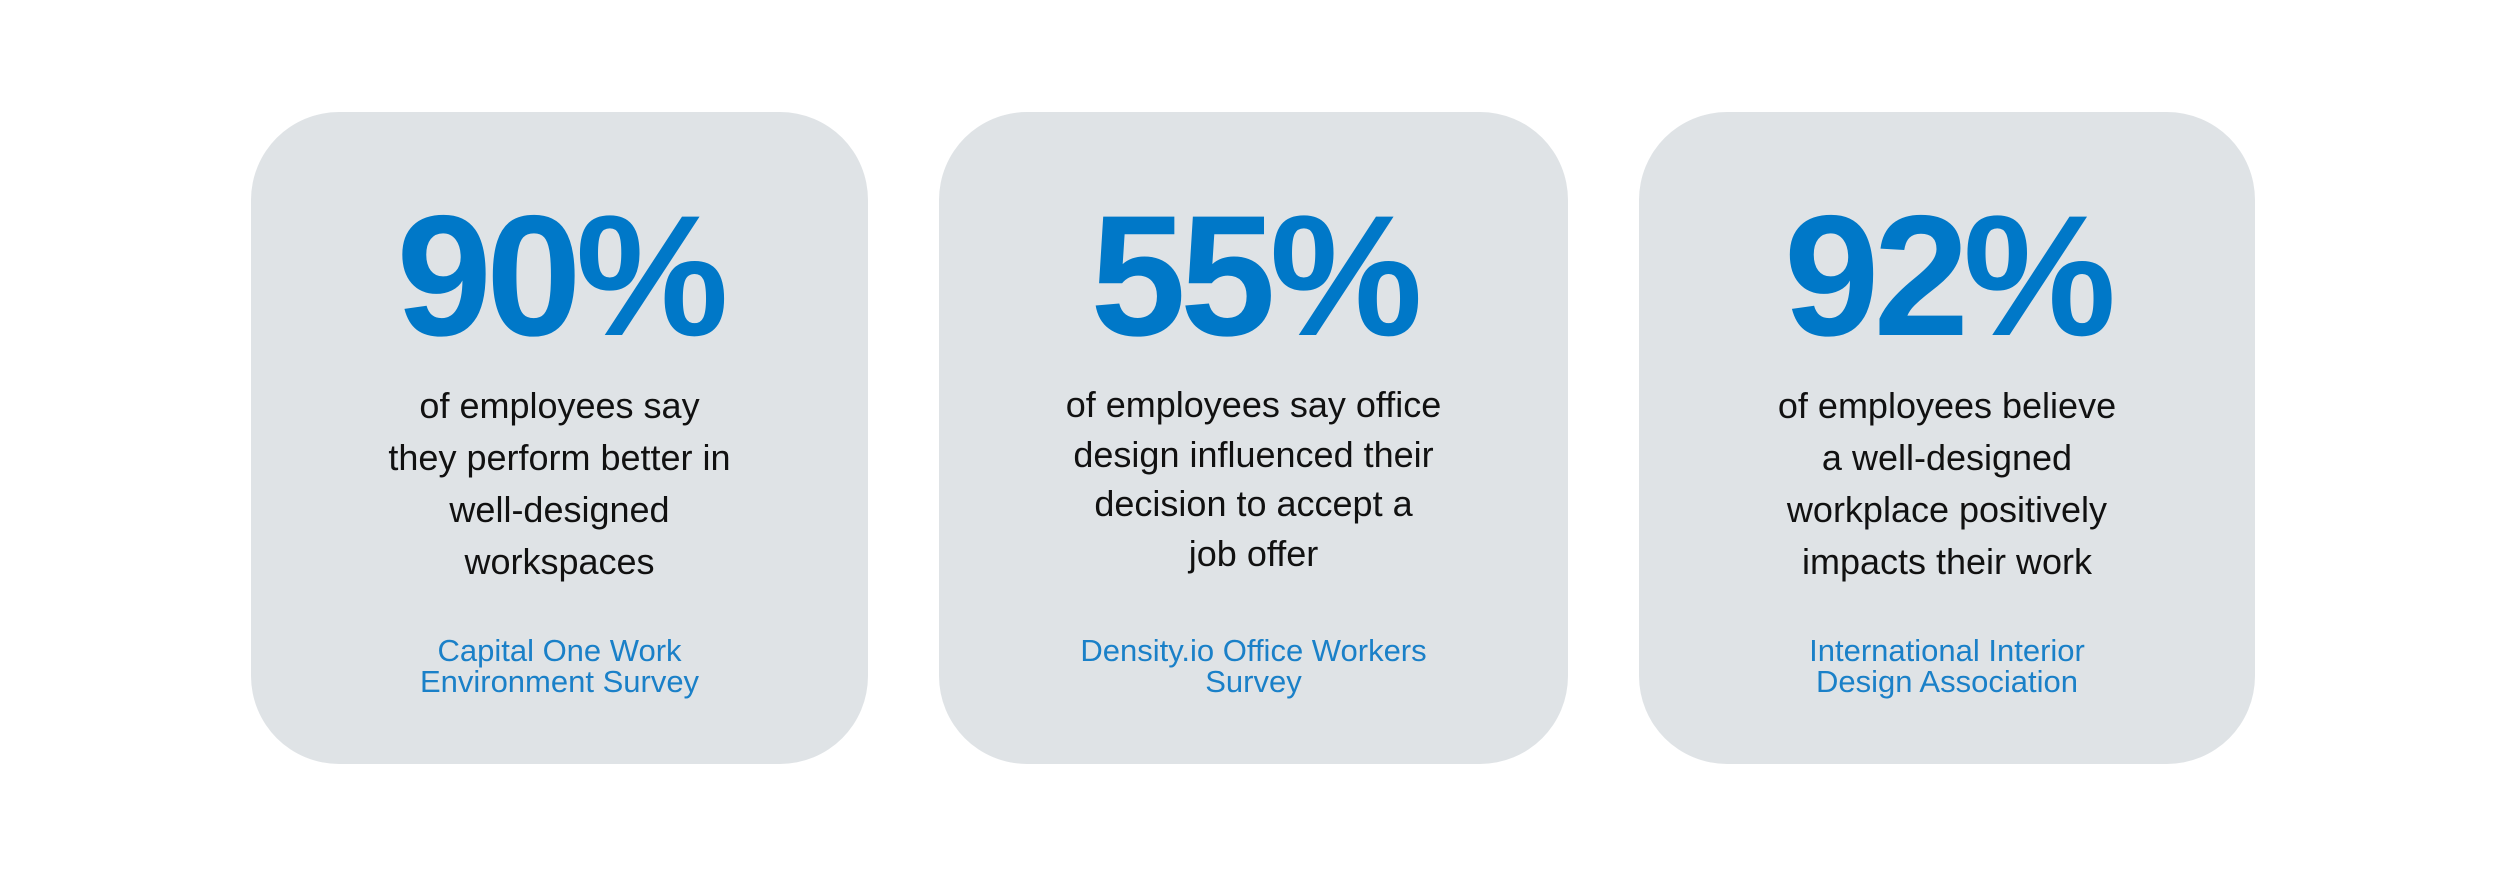  I want to click on stat-description-line: impacts their work, so click(1947, 561).